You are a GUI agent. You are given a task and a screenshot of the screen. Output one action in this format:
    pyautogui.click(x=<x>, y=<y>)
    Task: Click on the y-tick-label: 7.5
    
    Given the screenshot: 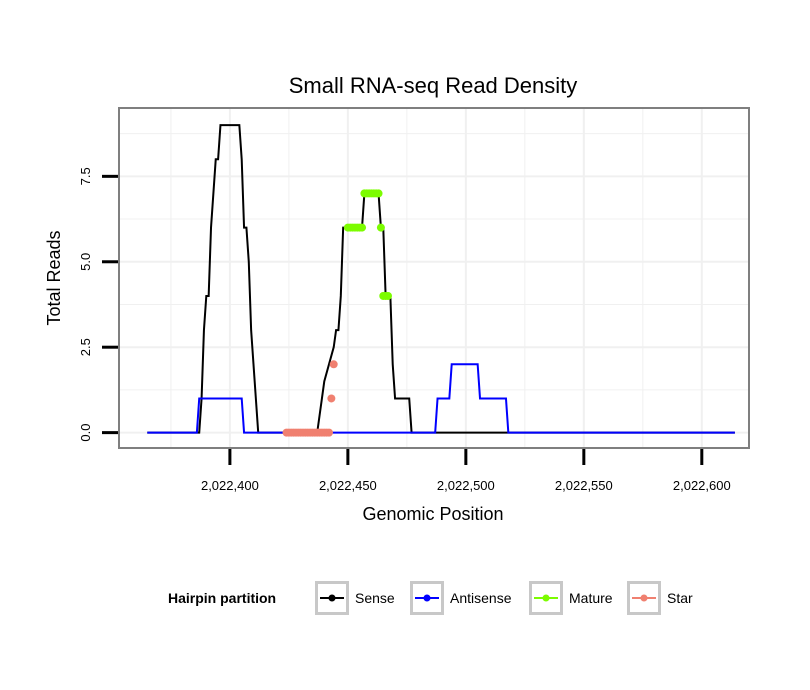 What is the action you would take?
    pyautogui.click(x=85, y=176)
    